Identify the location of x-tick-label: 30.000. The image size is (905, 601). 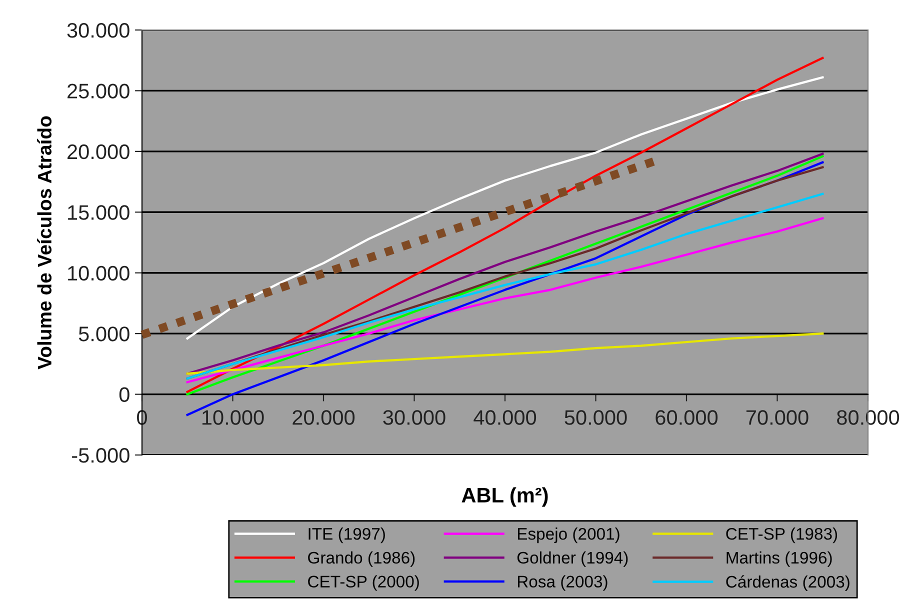
(414, 417).